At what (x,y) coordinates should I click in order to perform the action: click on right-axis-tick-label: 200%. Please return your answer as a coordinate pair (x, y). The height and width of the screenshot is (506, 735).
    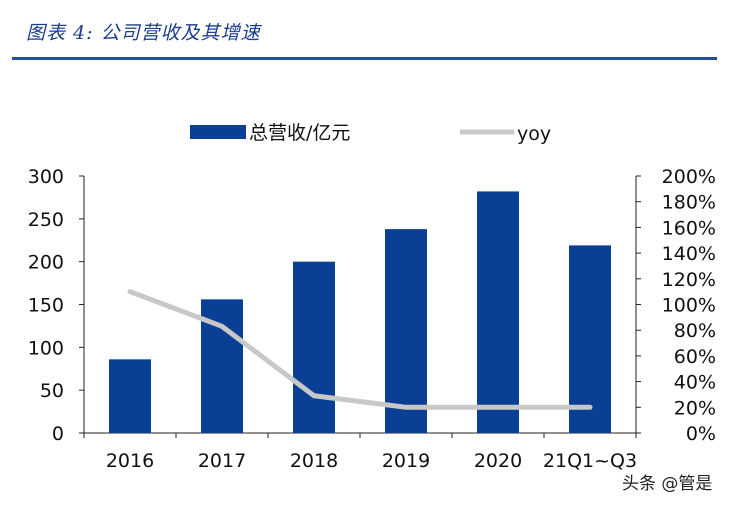
    Looking at the image, I should click on (689, 177).